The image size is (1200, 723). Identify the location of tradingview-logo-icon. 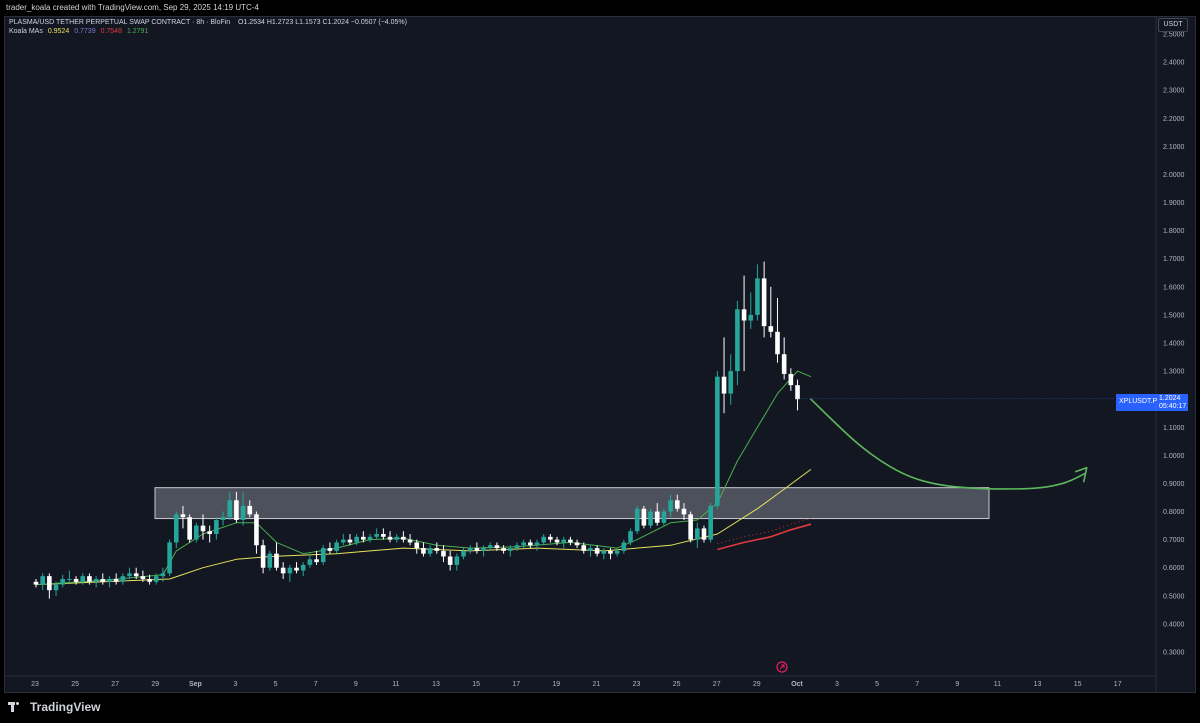
(16, 707).